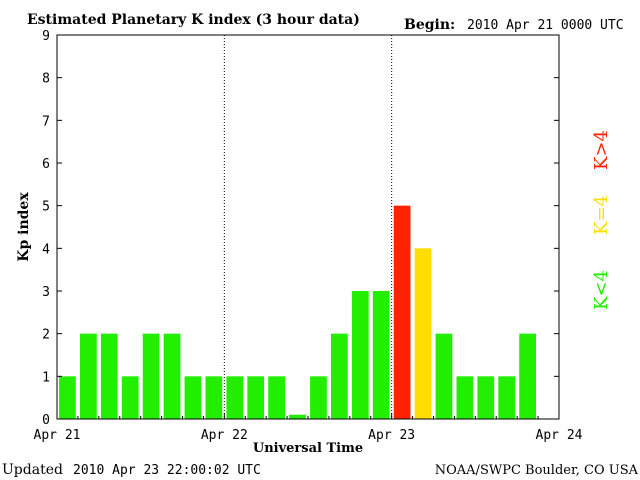 The height and width of the screenshot is (480, 640). What do you see at coordinates (308, 448) in the screenshot?
I see `x-axis-label: Universal Time` at bounding box center [308, 448].